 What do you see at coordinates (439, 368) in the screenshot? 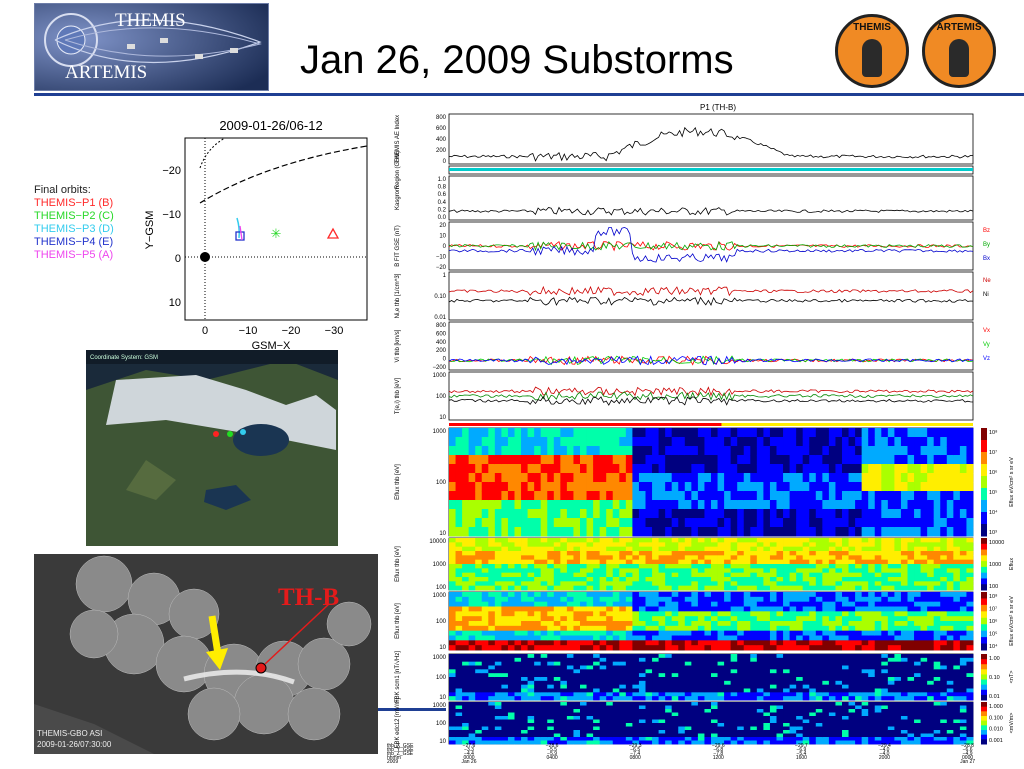
I see `panel-ytick: −200` at bounding box center [439, 368].